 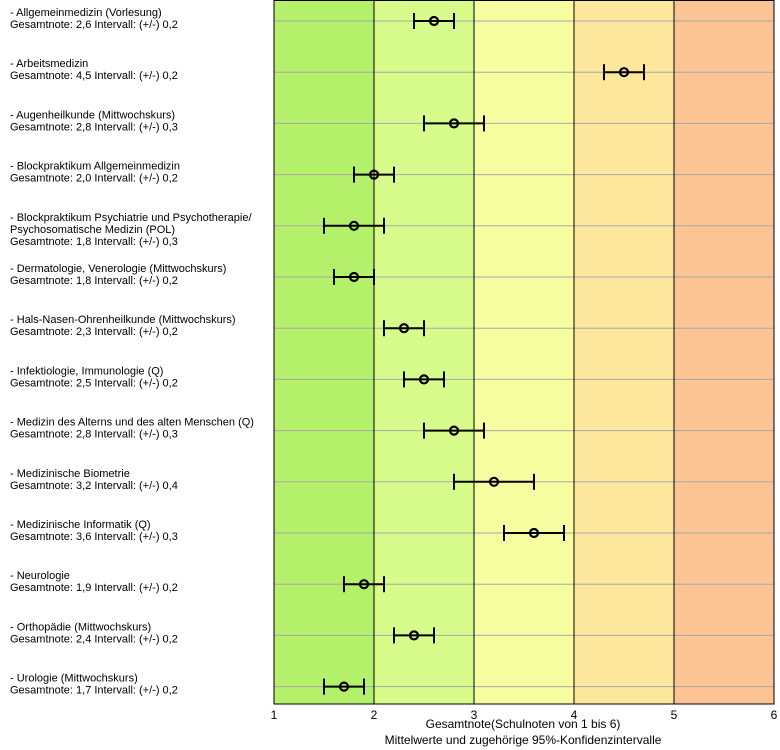 I want to click on row-course-label: - Arbeitsmedizin, so click(x=49, y=64).